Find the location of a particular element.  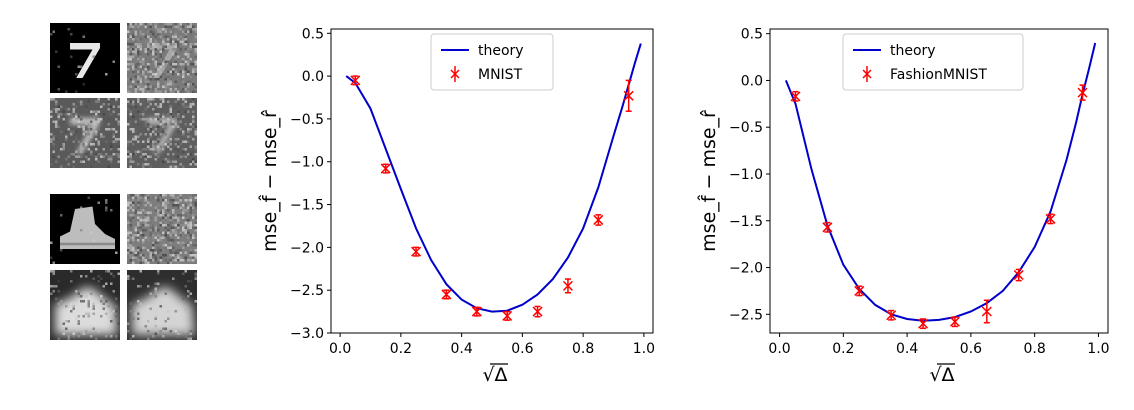

fashion-reconstruction-a-image is located at coordinates (85, 305).